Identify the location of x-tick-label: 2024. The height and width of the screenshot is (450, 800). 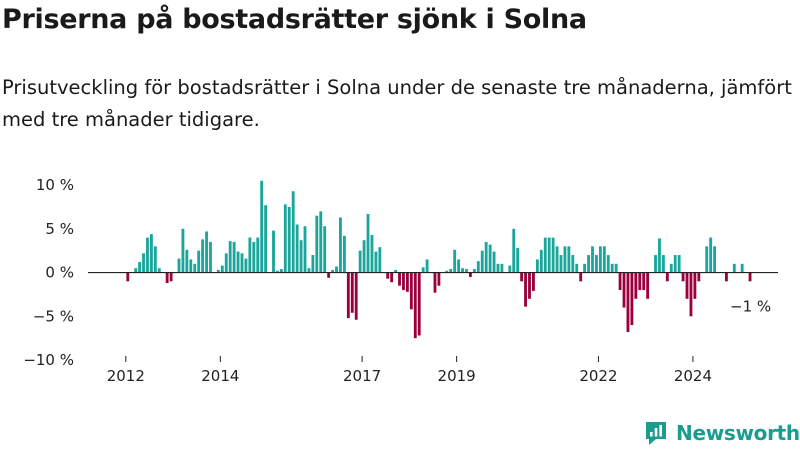
(693, 376).